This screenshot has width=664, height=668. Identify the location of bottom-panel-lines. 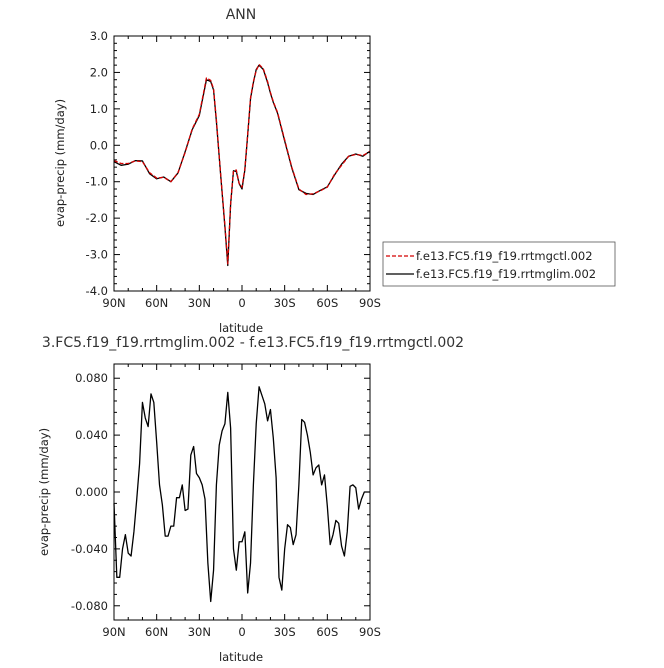
(241, 494).